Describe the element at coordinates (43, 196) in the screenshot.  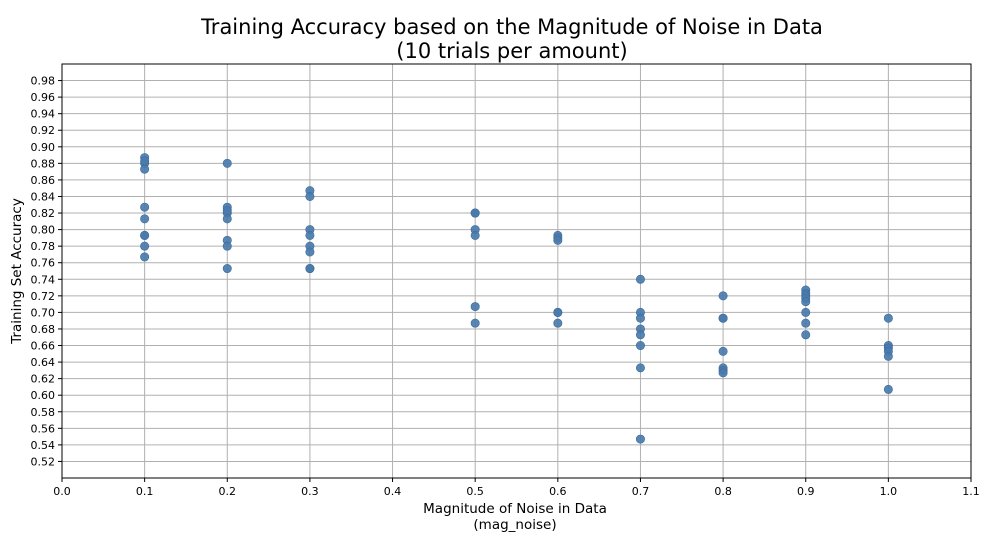
I see `y-tick-label: 0.84` at that location.